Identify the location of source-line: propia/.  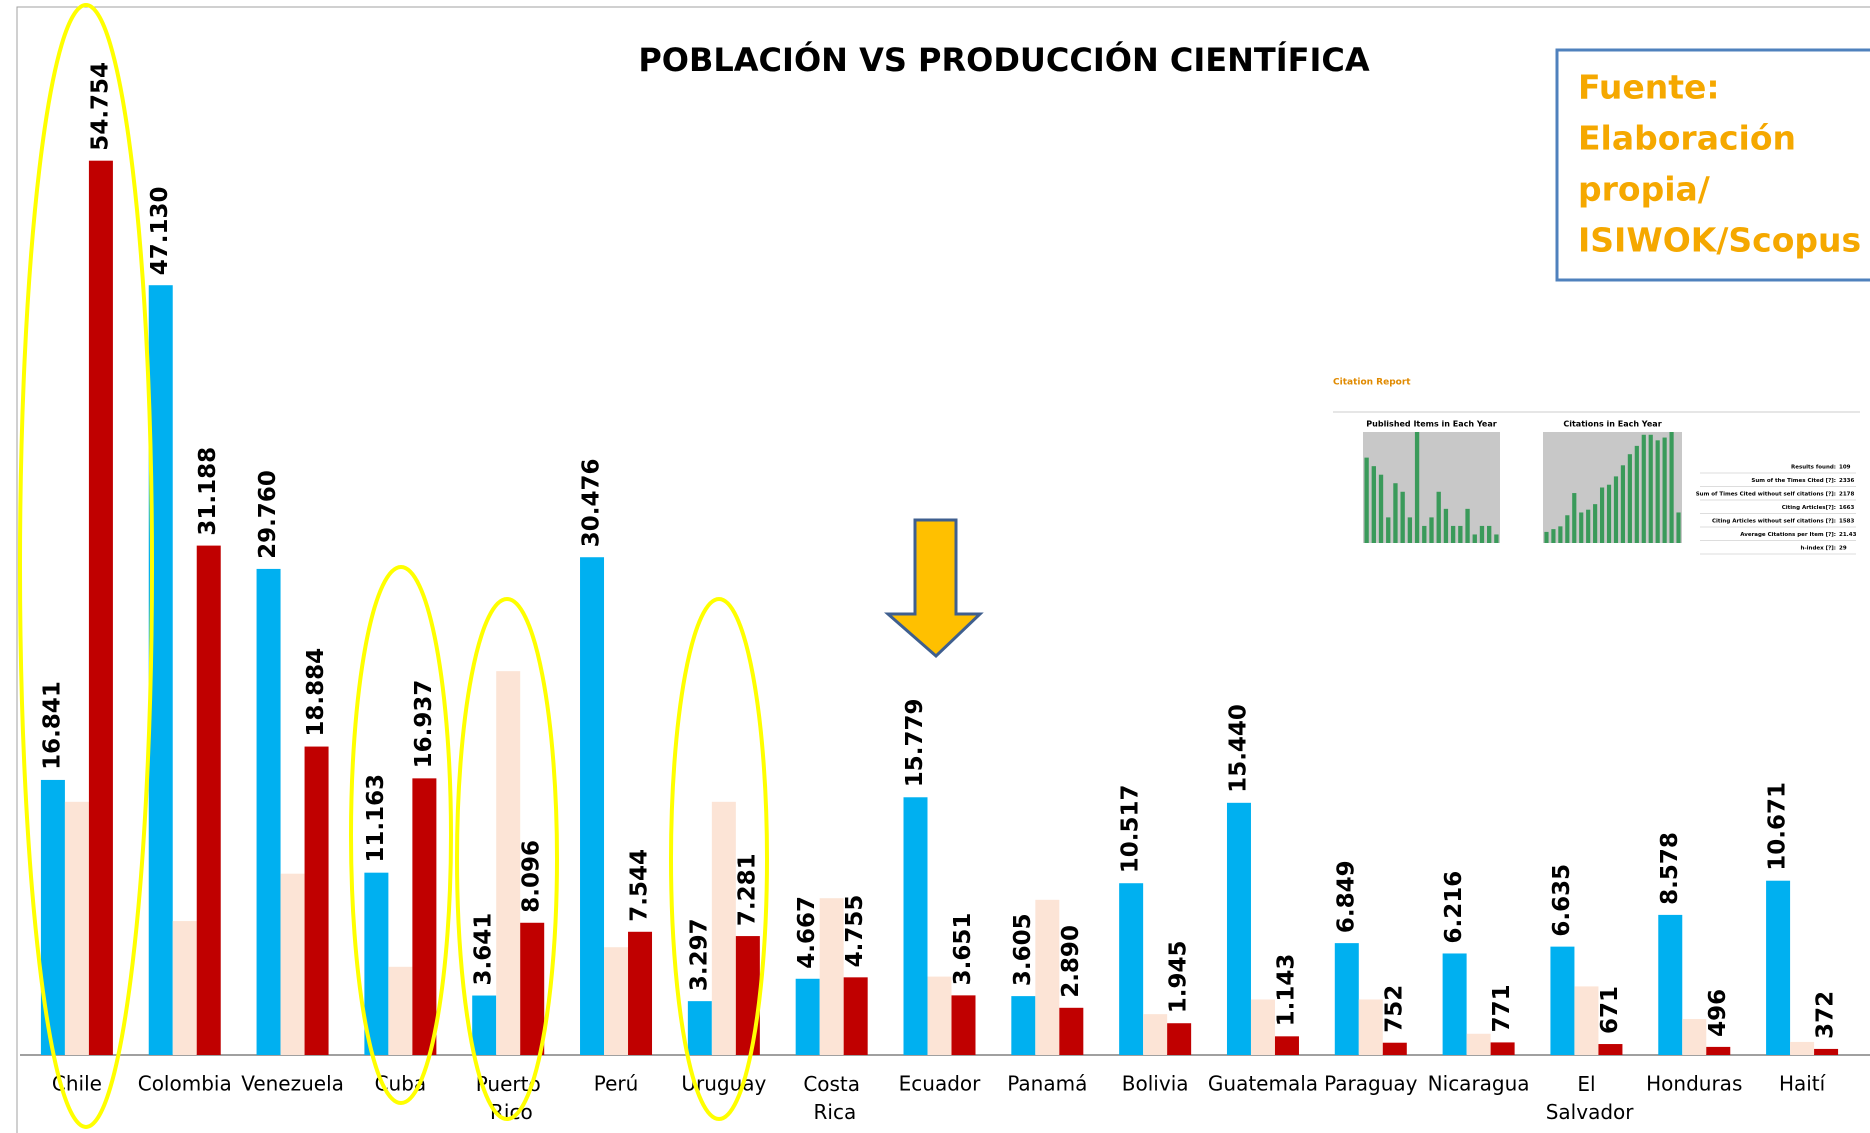
(1644, 189).